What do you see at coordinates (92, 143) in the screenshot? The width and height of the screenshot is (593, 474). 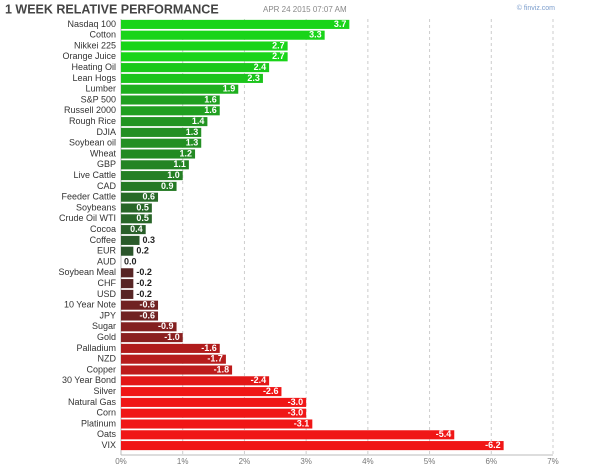 I see `category-label: Soybean oil` at bounding box center [92, 143].